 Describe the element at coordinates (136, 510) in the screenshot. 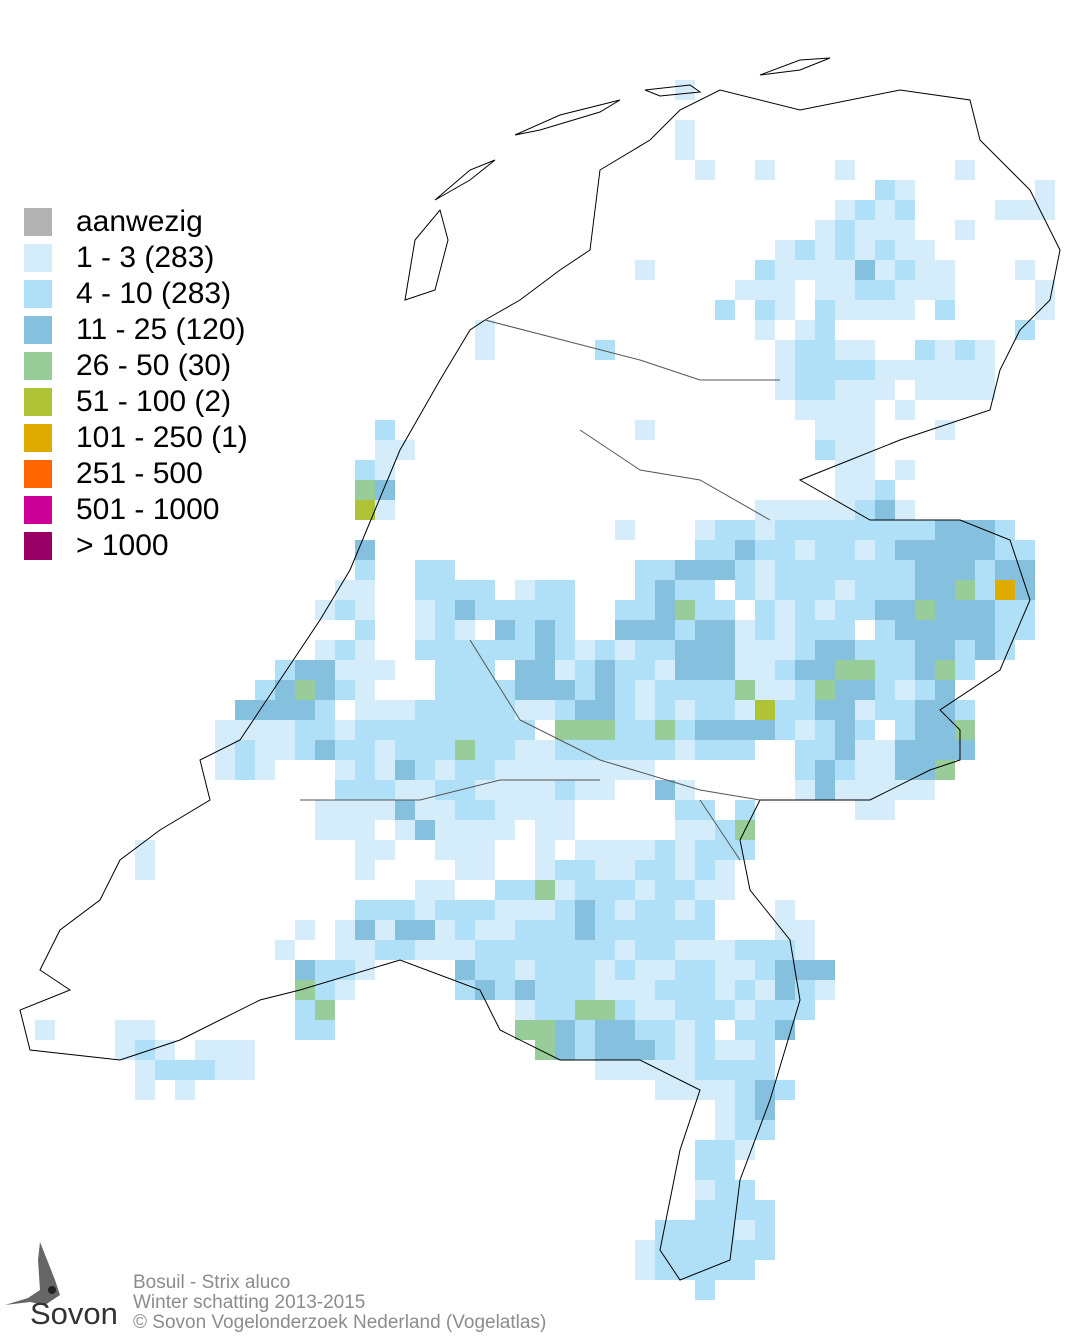

I see `legend-item: 501 - 1000` at that location.